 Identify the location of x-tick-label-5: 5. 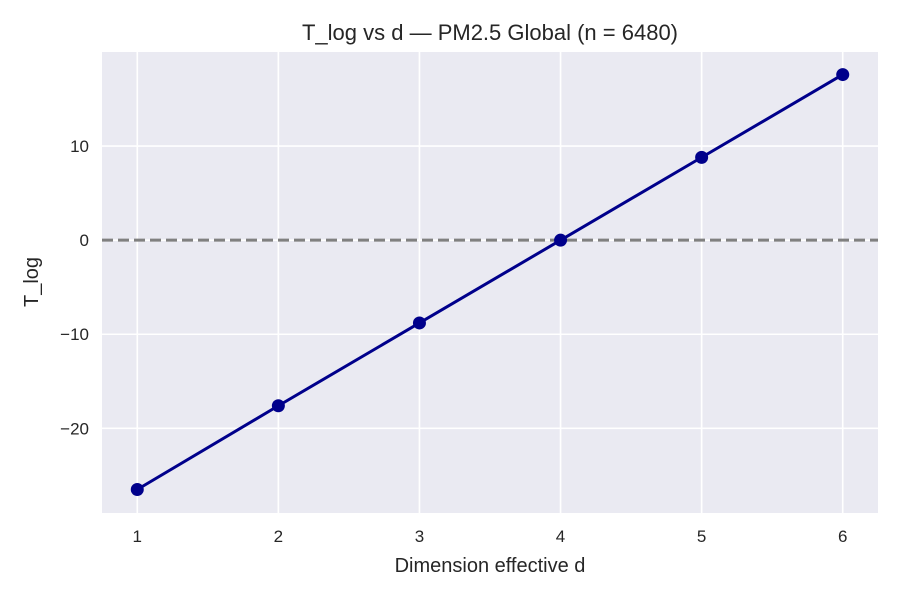
(701, 536).